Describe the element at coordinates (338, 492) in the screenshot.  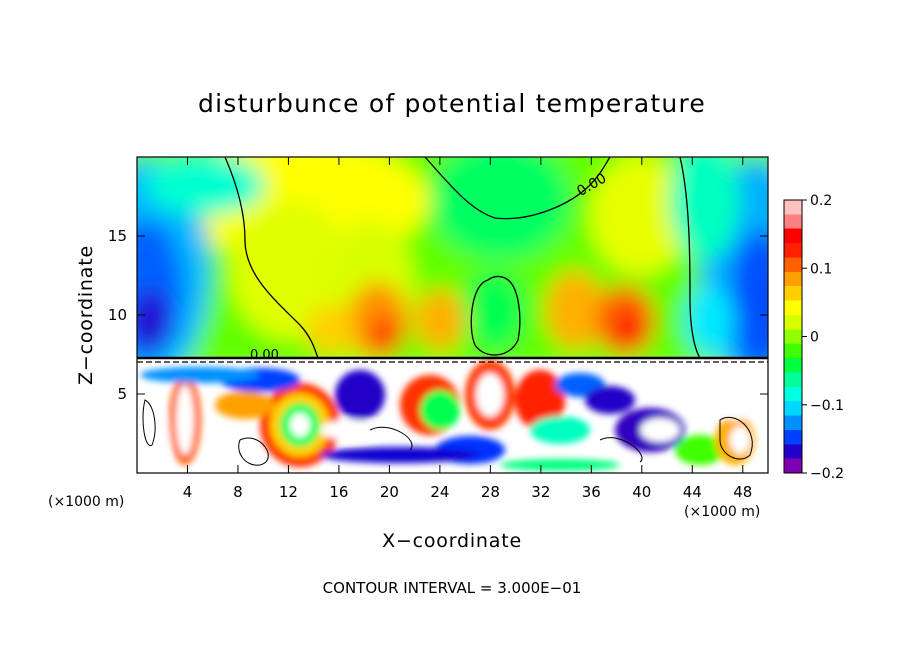
I see `x-tick-label: 16` at that location.